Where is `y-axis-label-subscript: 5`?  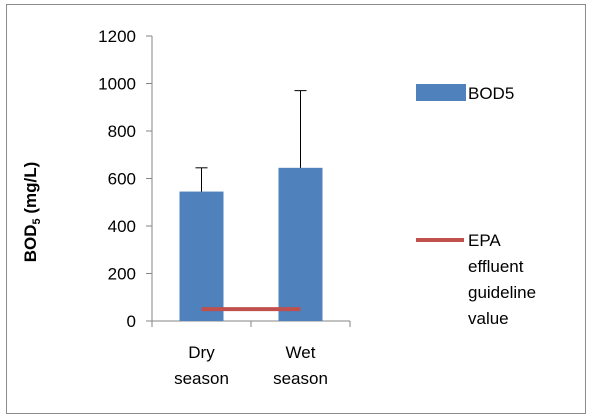 y-axis-label-subscript: 5 is located at coordinates (37, 221).